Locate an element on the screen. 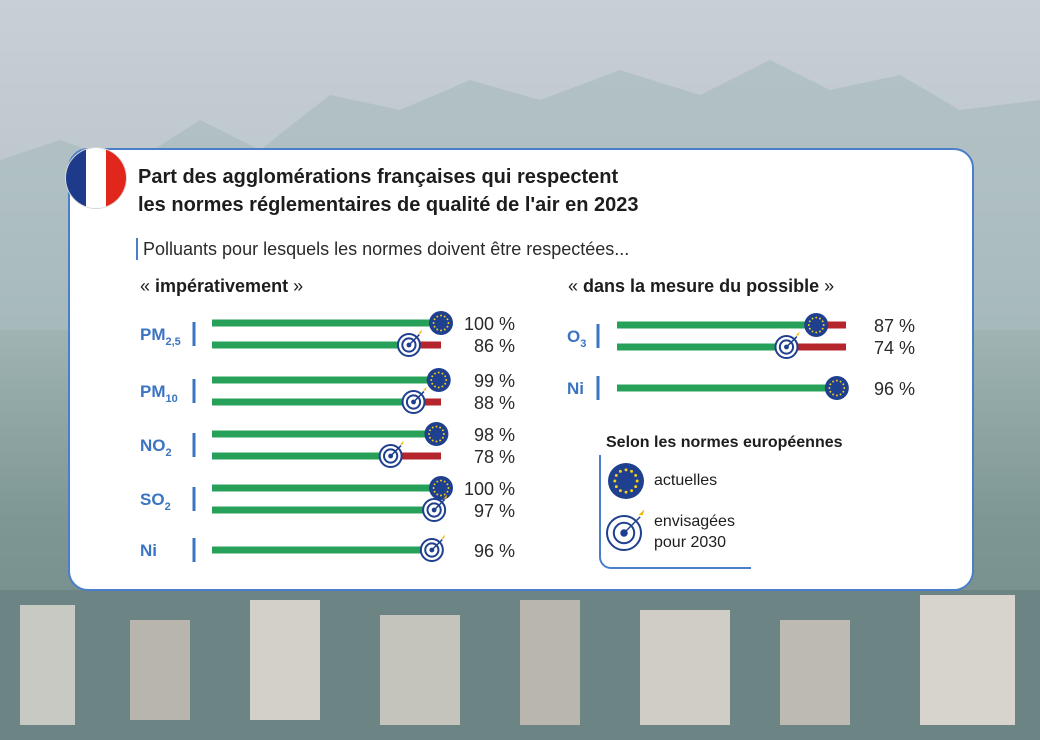 The image size is (1040, 740). legend-eu-flag-icon is located at coordinates (626, 481).